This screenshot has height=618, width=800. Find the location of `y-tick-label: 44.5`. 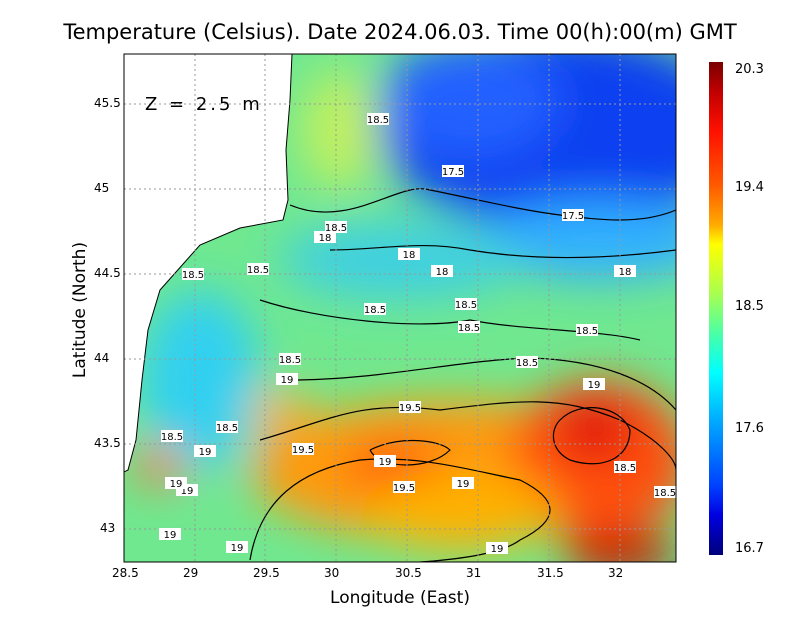

y-tick-label: 44.5 is located at coordinates (107, 273).